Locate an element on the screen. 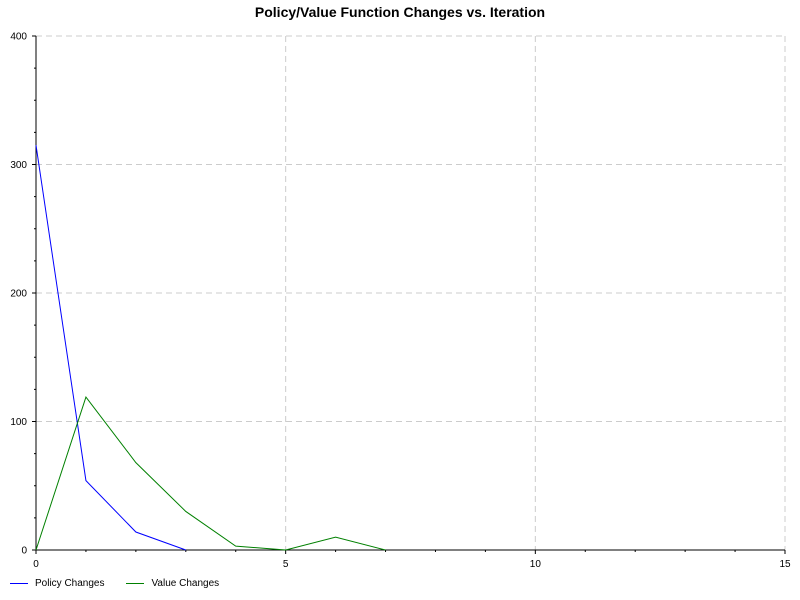 The height and width of the screenshot is (600, 800). legend-label: Policy Changes is located at coordinates (70, 583).